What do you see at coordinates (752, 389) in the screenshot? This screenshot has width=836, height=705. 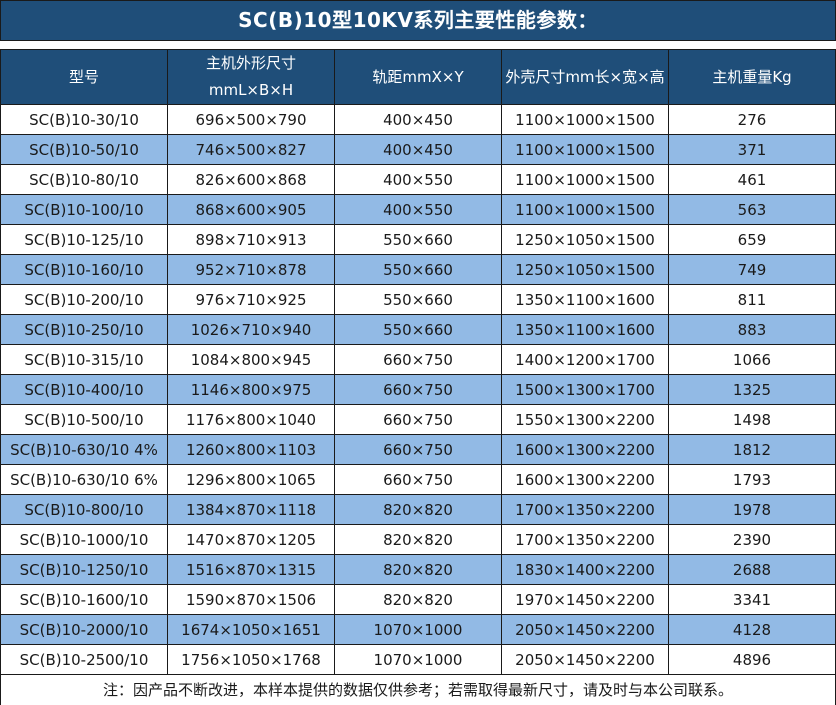 I see `table-cell: 1325` at bounding box center [752, 389].